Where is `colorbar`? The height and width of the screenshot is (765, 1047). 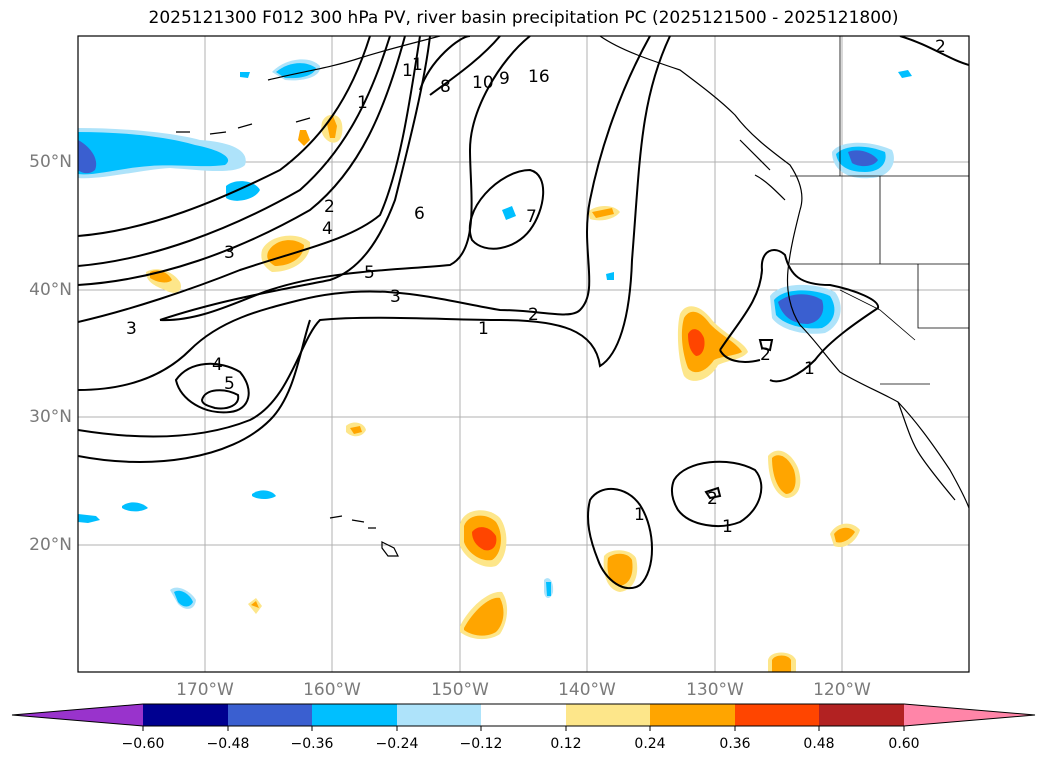 colorbar is located at coordinates (523, 717).